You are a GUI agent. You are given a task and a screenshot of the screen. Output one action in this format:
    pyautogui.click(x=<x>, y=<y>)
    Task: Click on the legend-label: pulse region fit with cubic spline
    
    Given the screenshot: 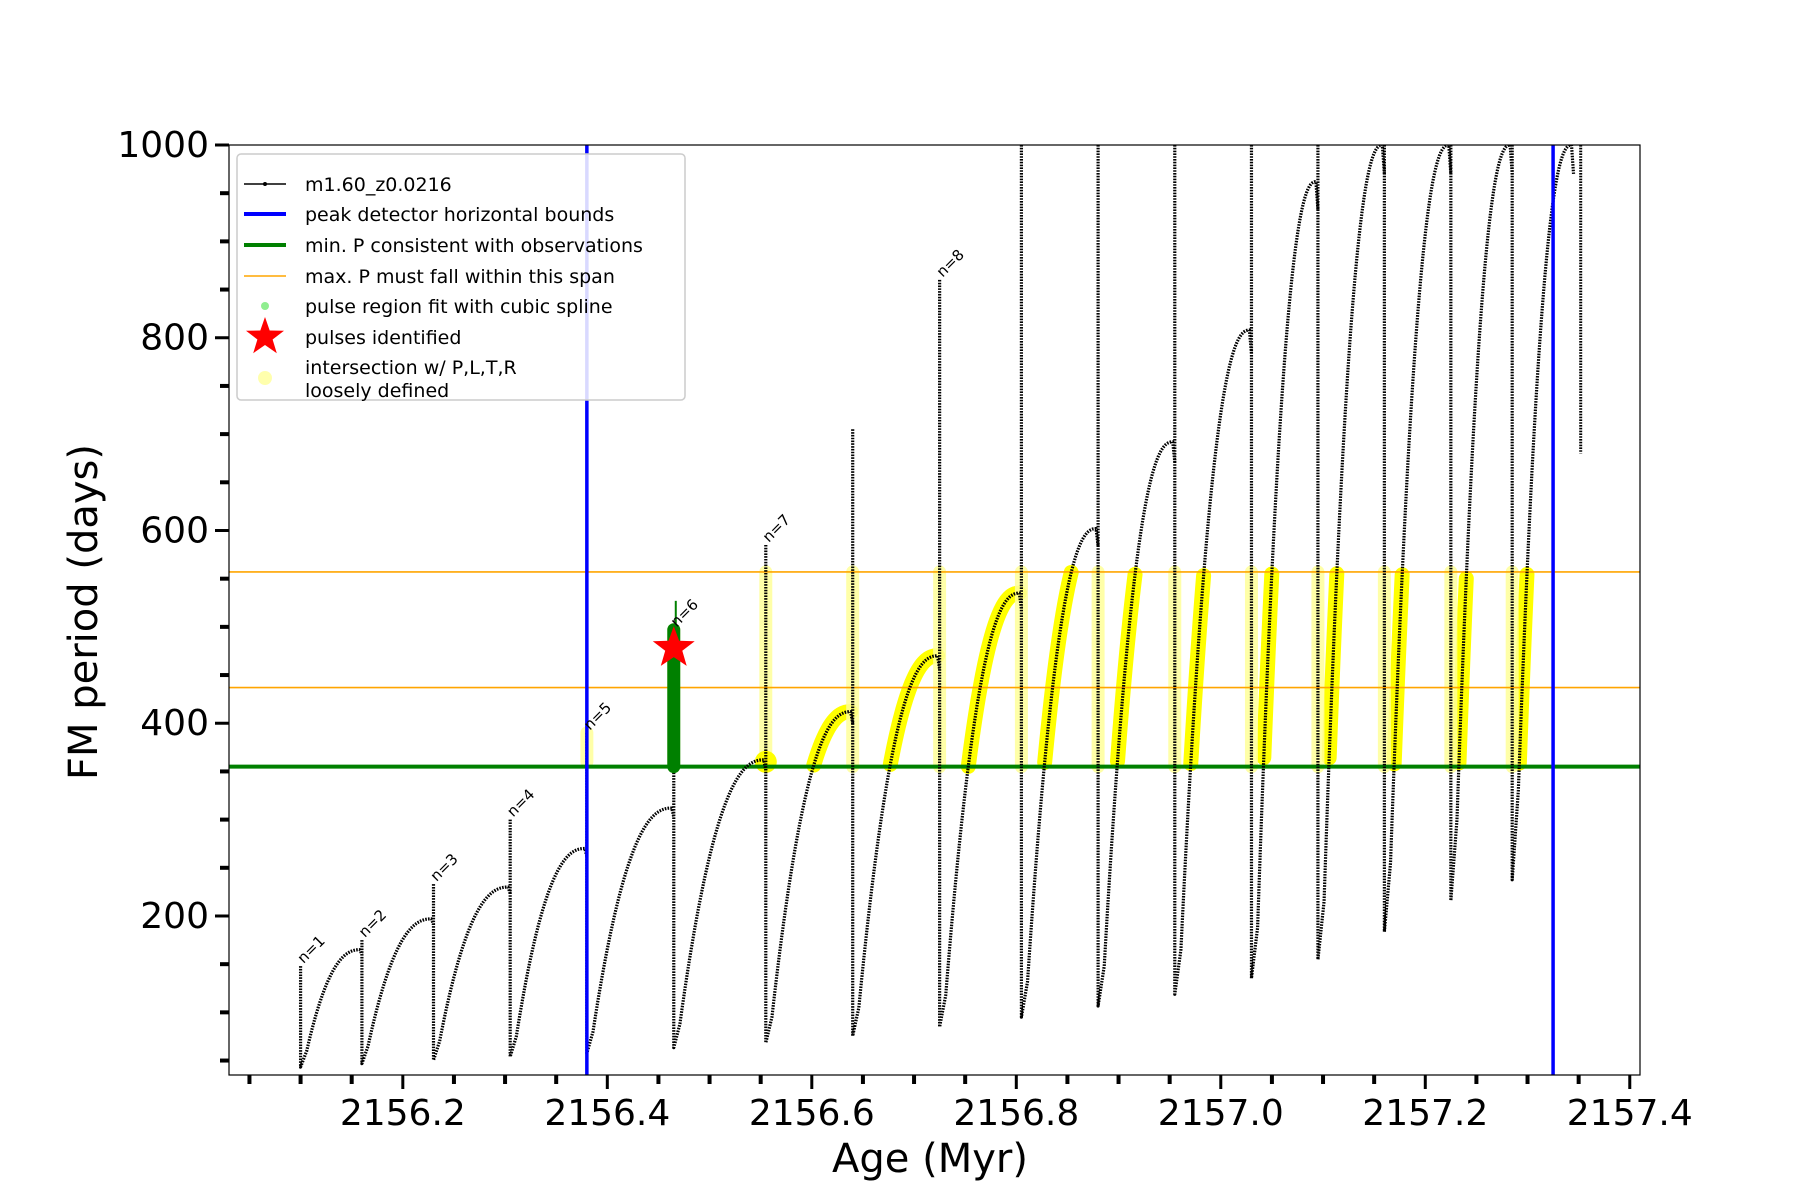 What is the action you would take?
    pyautogui.click(x=459, y=307)
    